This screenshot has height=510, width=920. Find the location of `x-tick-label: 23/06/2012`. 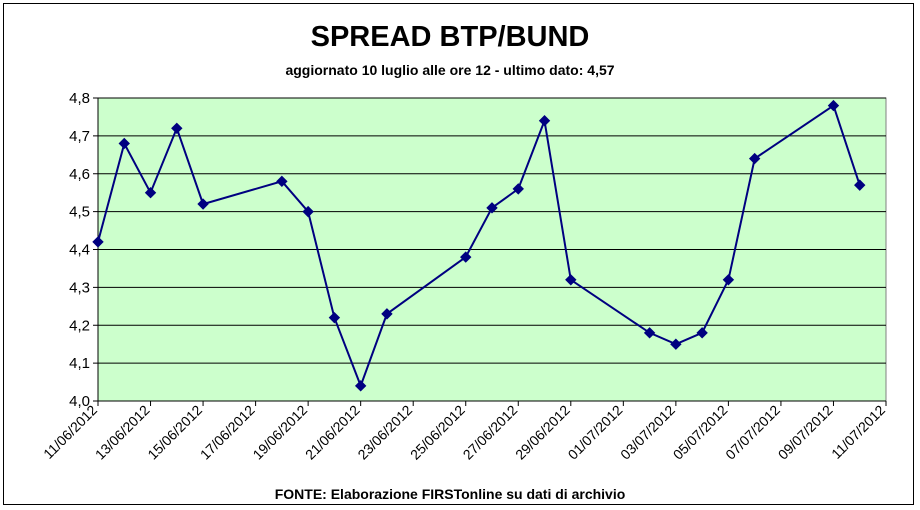

x-tick-label: 23/06/2012 is located at coordinates (384, 432).